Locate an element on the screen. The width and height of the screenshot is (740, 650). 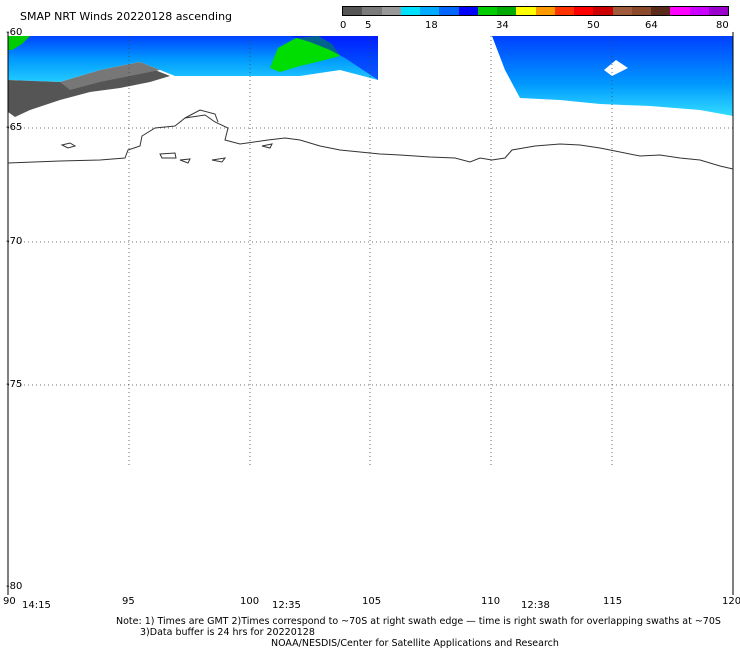
colorbar-tick: 5 is located at coordinates (368, 25).